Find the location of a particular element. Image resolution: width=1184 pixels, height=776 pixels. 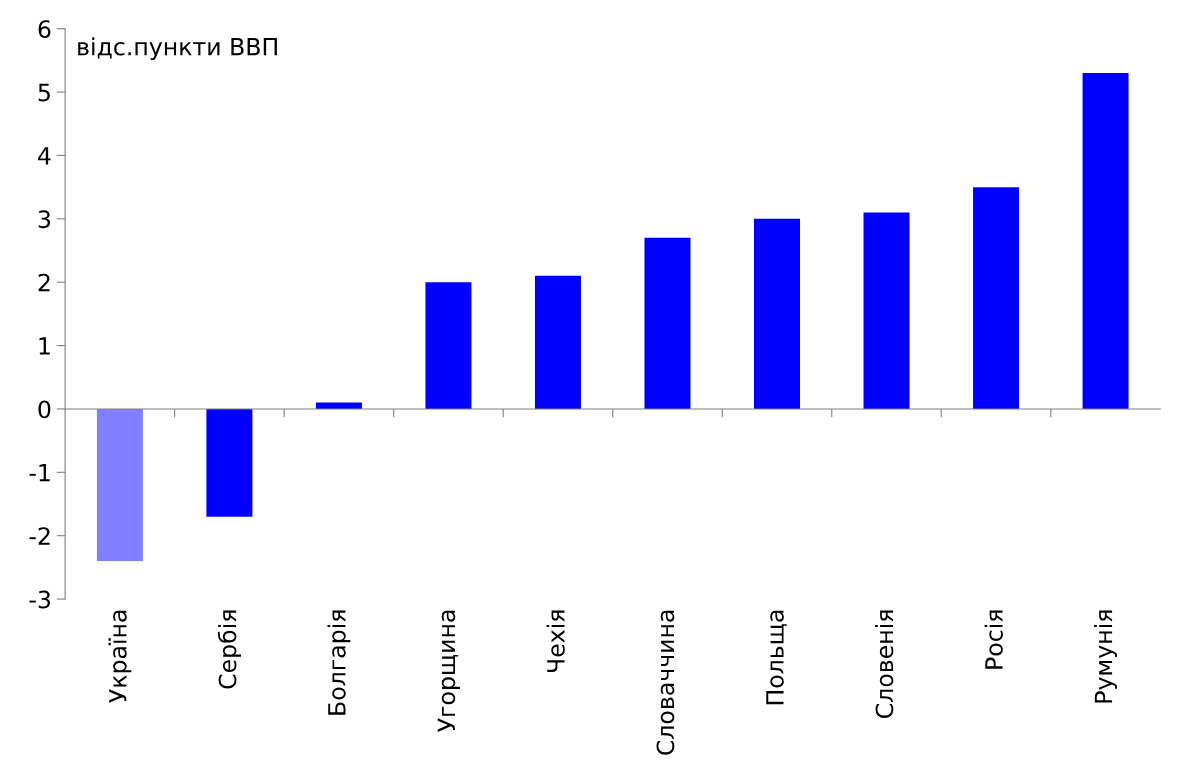

x-tick-label: Болгарія is located at coordinates (339, 662).